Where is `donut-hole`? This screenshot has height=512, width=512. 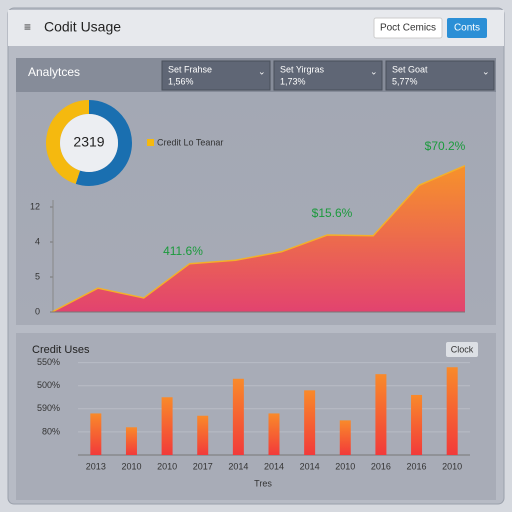
donut-hole is located at coordinates (89, 143).